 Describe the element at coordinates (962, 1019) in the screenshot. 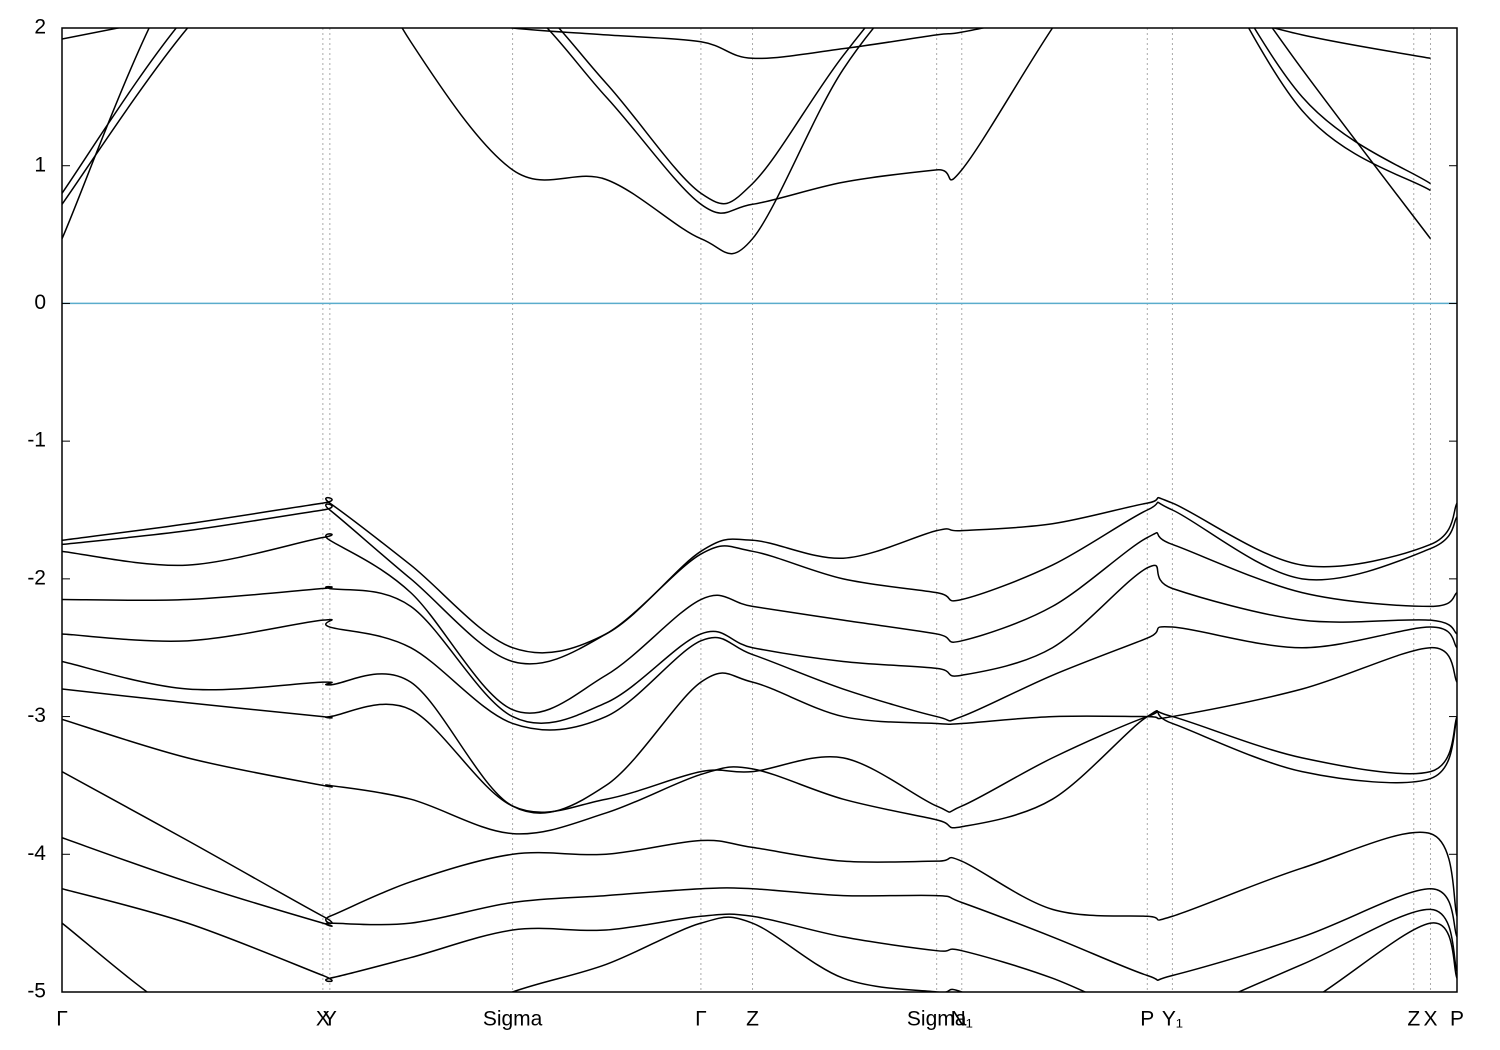

I see `x-tick-label: N₁` at that location.